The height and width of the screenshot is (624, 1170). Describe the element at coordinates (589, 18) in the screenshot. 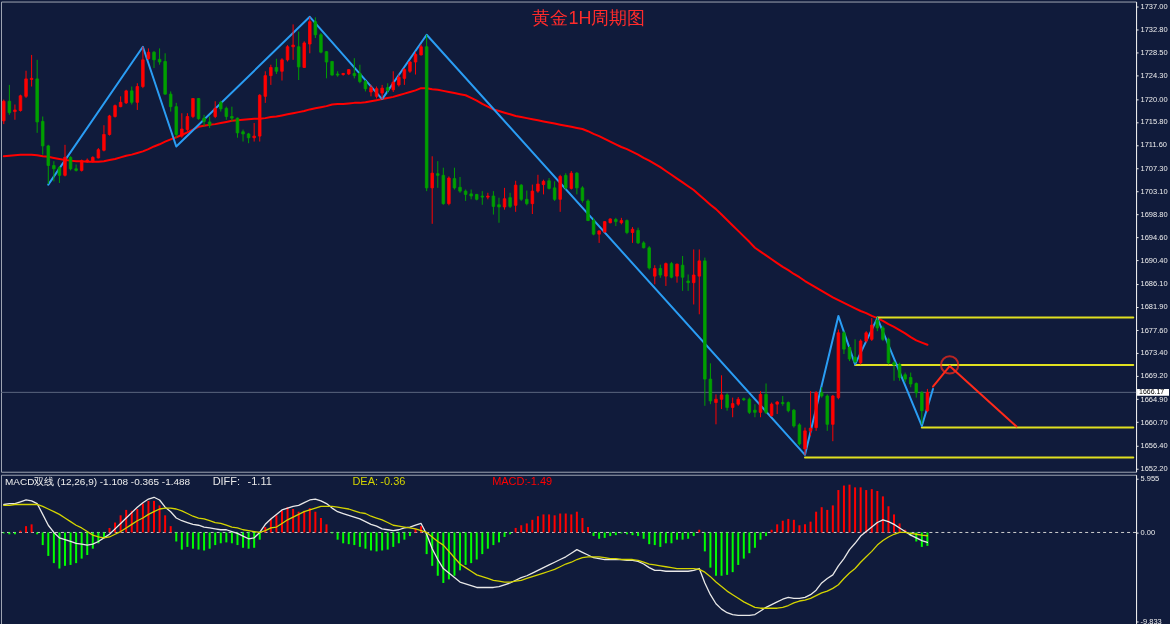

I see `chart-title: 黄金1H周期图` at that location.